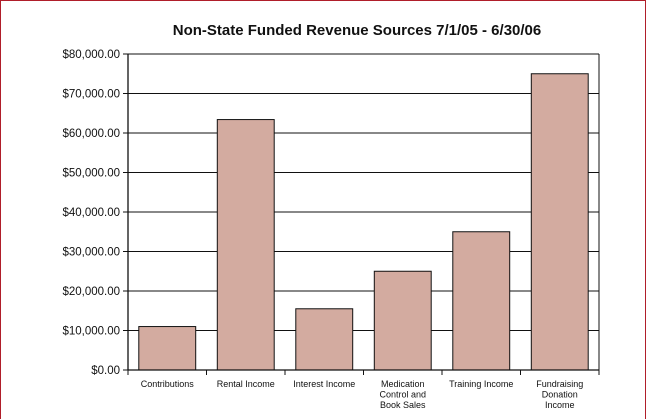 The width and height of the screenshot is (646, 420). What do you see at coordinates (324, 384) in the screenshot?
I see `x-tick-label: Interest Income` at bounding box center [324, 384].